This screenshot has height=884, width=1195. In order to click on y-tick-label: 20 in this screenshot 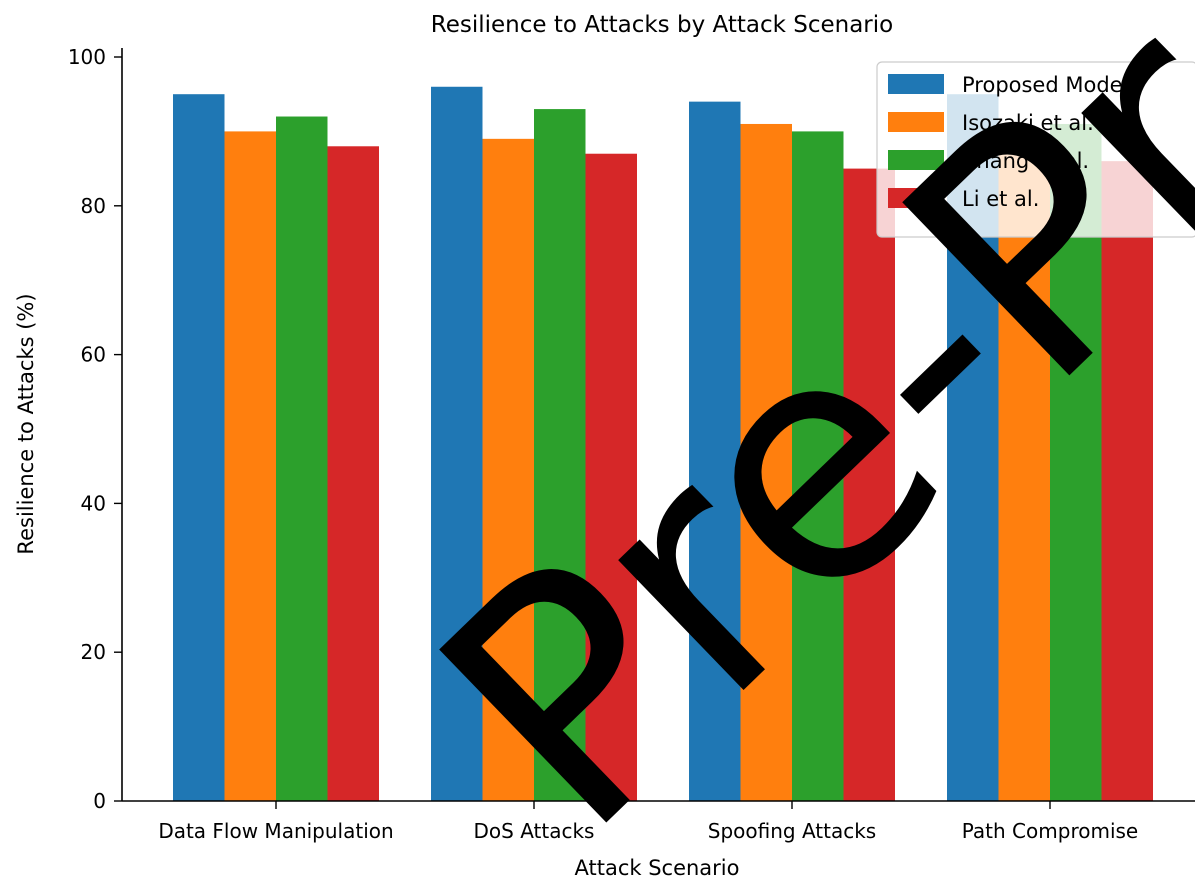, I will do `click(93, 652)`.